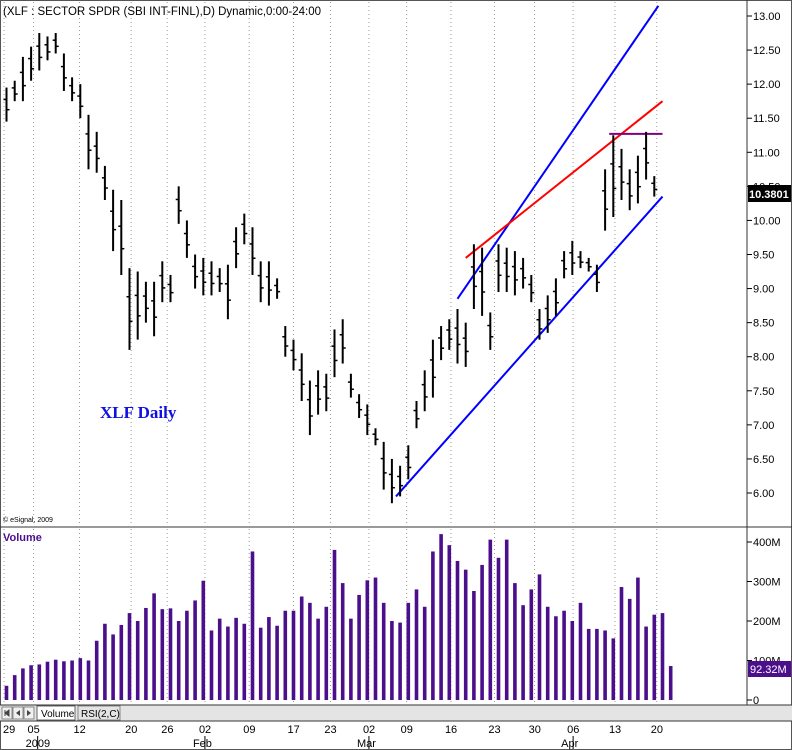  I want to click on price-tick-label: 11.00, so click(766, 153).